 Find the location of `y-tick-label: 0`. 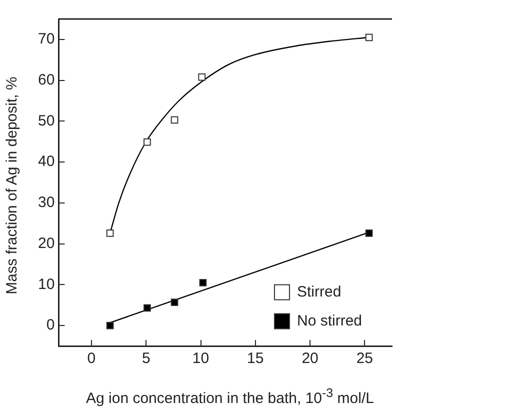

y-tick-label: 0 is located at coordinates (50, 325).